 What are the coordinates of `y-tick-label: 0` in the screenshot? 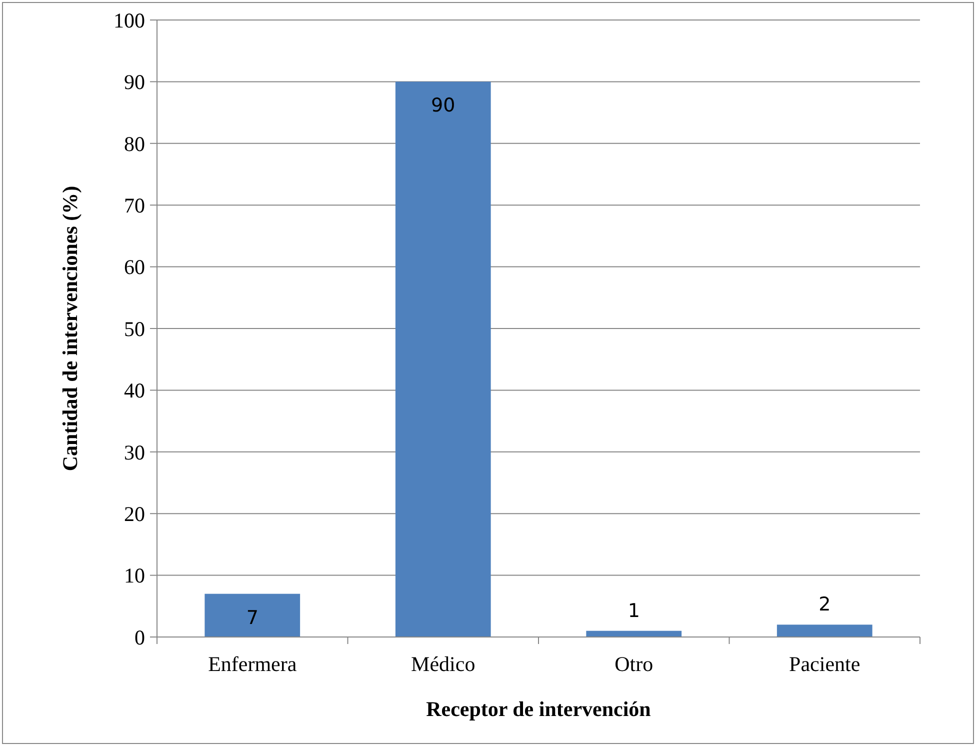 It's located at (139, 637).